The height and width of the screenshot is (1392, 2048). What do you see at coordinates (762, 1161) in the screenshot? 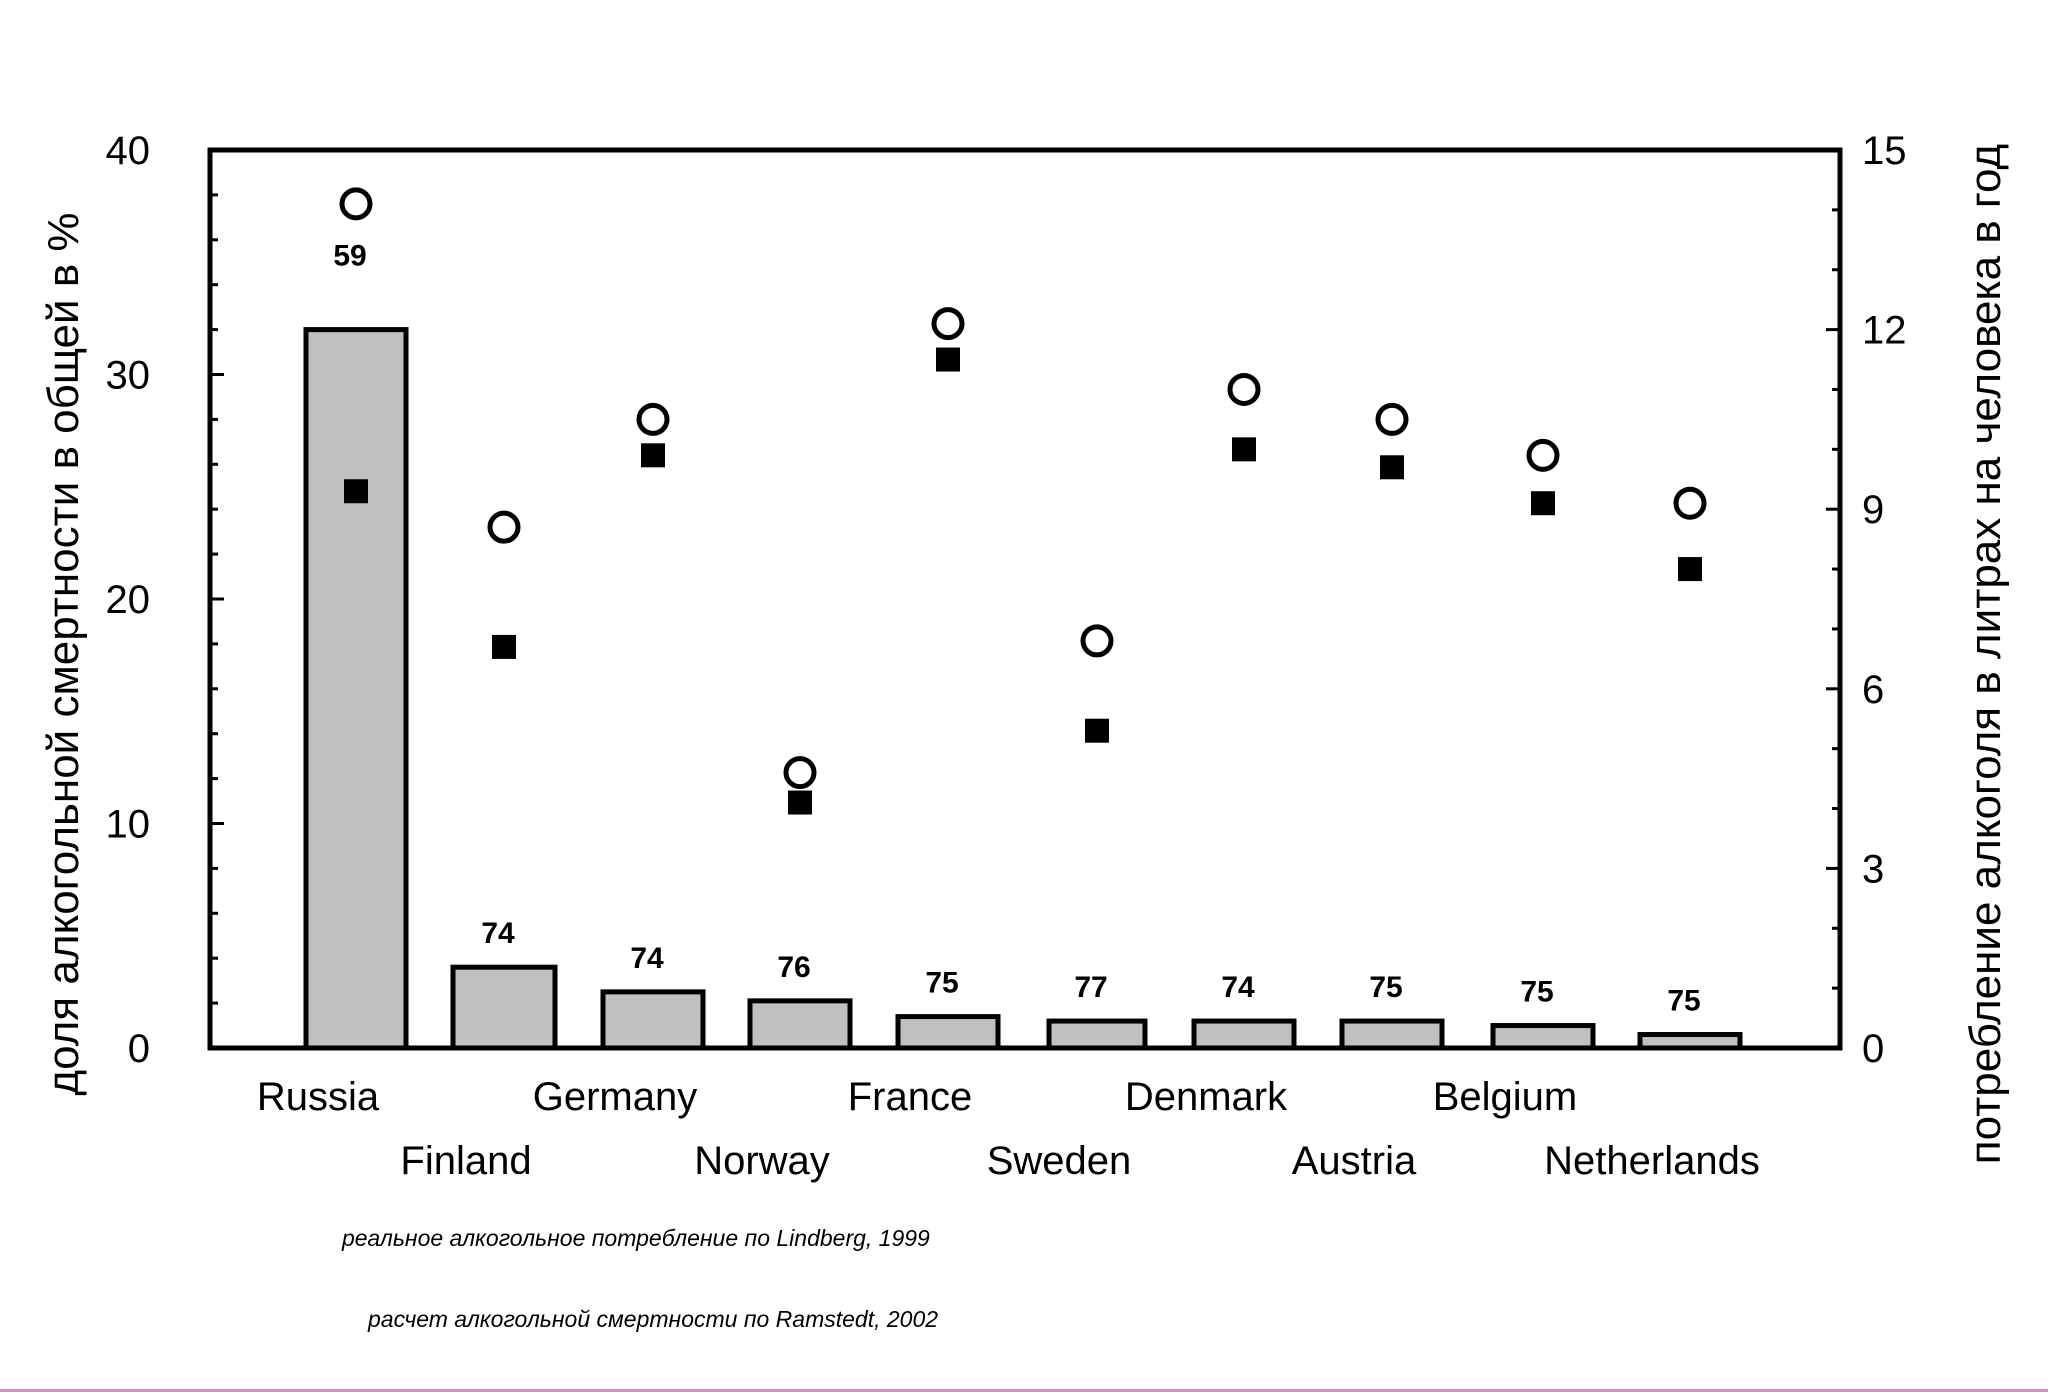
I see `category-label: Norway` at bounding box center [762, 1161].